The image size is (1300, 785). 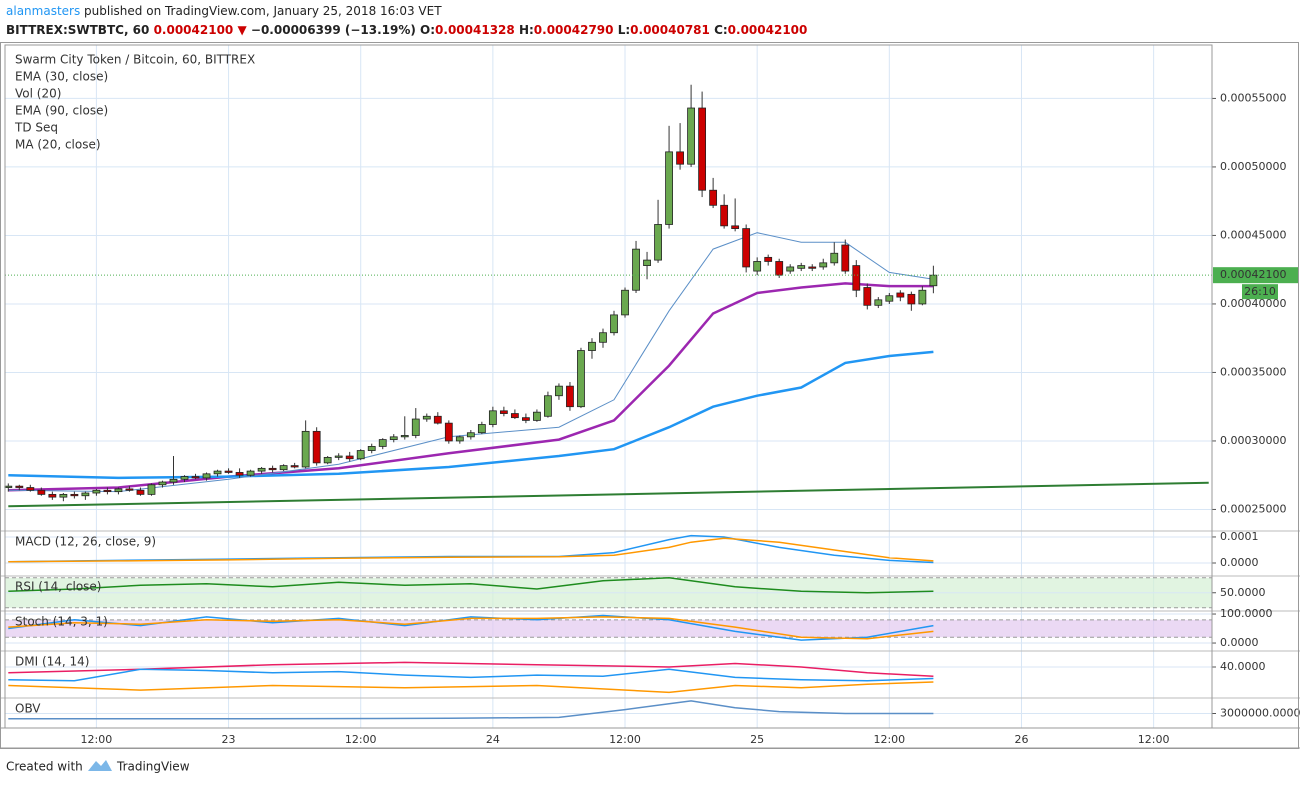 I want to click on y-tick-label: 0.00055000, so click(x=1253, y=97).